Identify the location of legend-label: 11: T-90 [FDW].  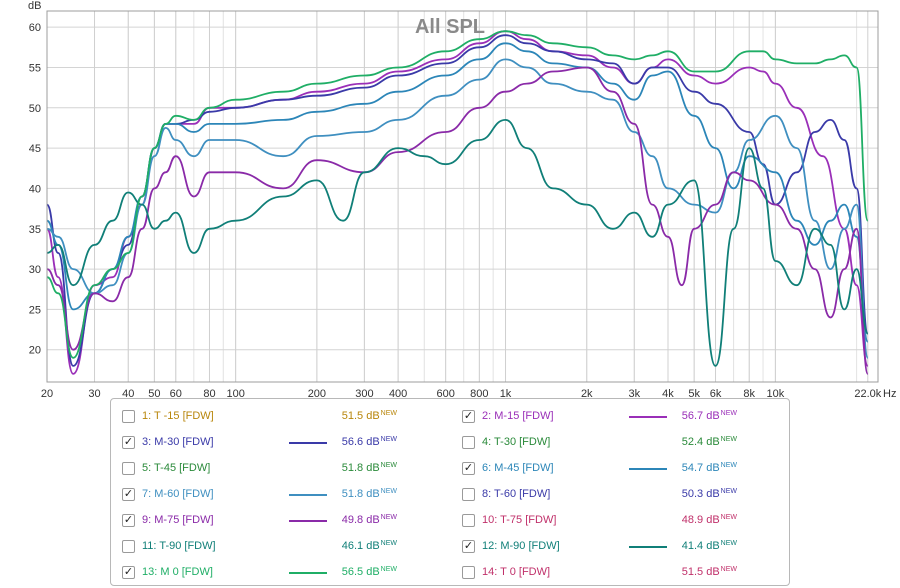
(179, 546).